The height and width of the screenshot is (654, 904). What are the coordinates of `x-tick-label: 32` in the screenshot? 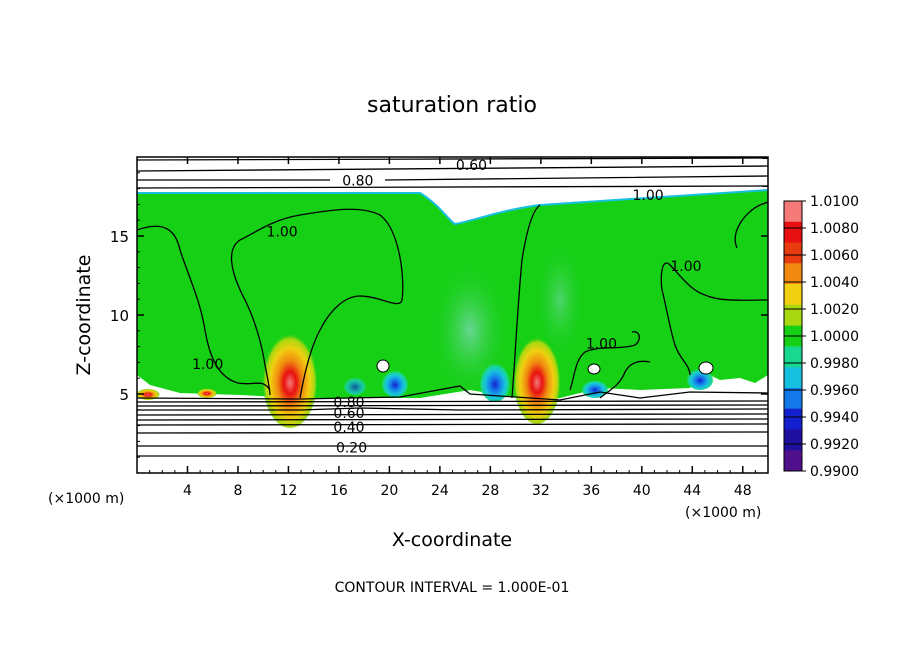 It's located at (541, 491).